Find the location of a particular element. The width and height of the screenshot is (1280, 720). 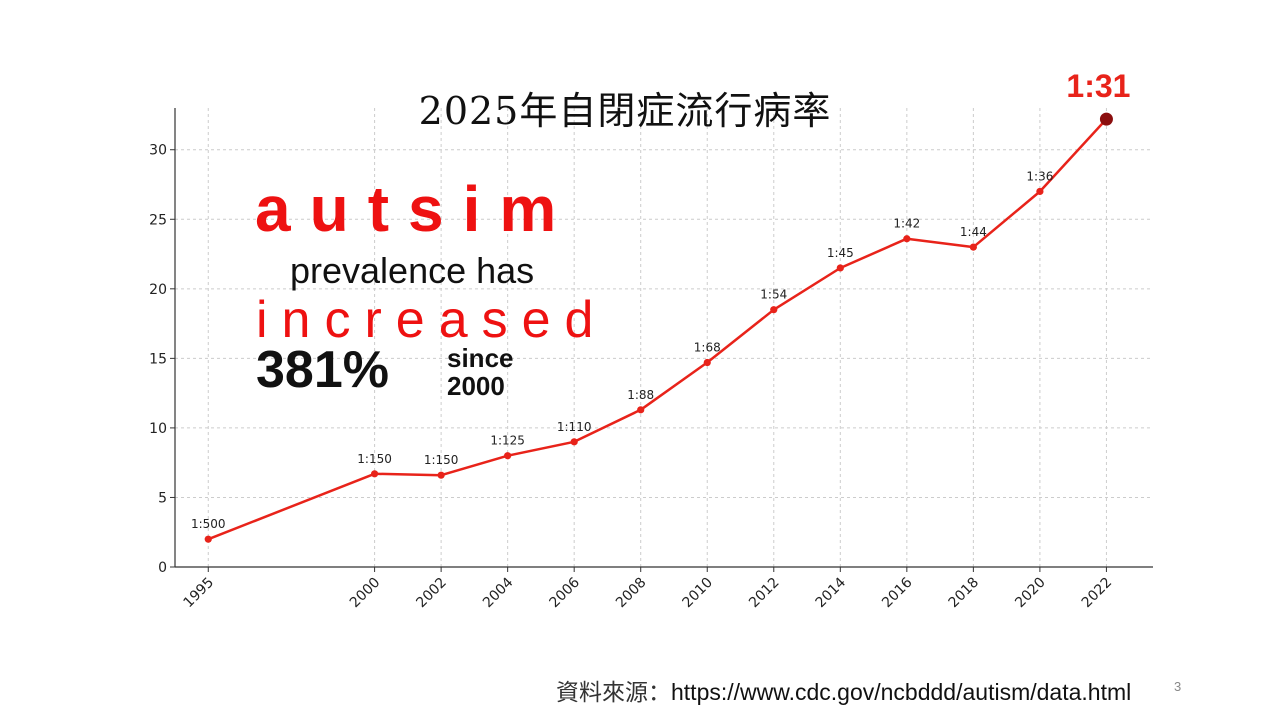

x-tick-label: 1995 is located at coordinates (199, 593).